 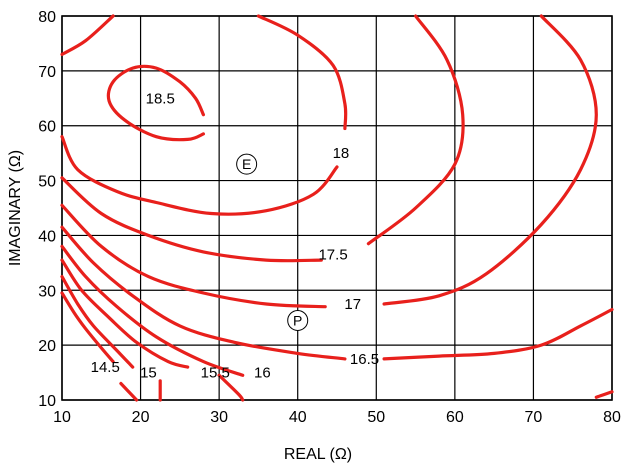 I want to click on y-tick-label: 80, so click(x=47, y=17).